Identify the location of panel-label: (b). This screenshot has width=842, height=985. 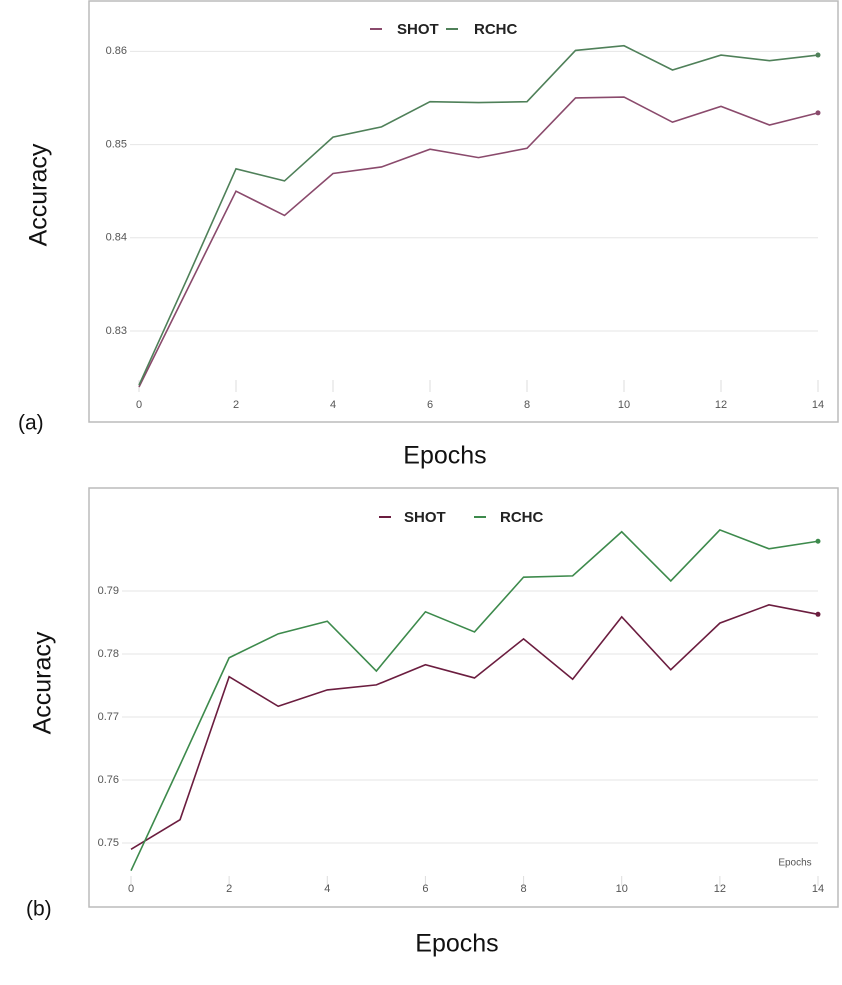
(39, 909).